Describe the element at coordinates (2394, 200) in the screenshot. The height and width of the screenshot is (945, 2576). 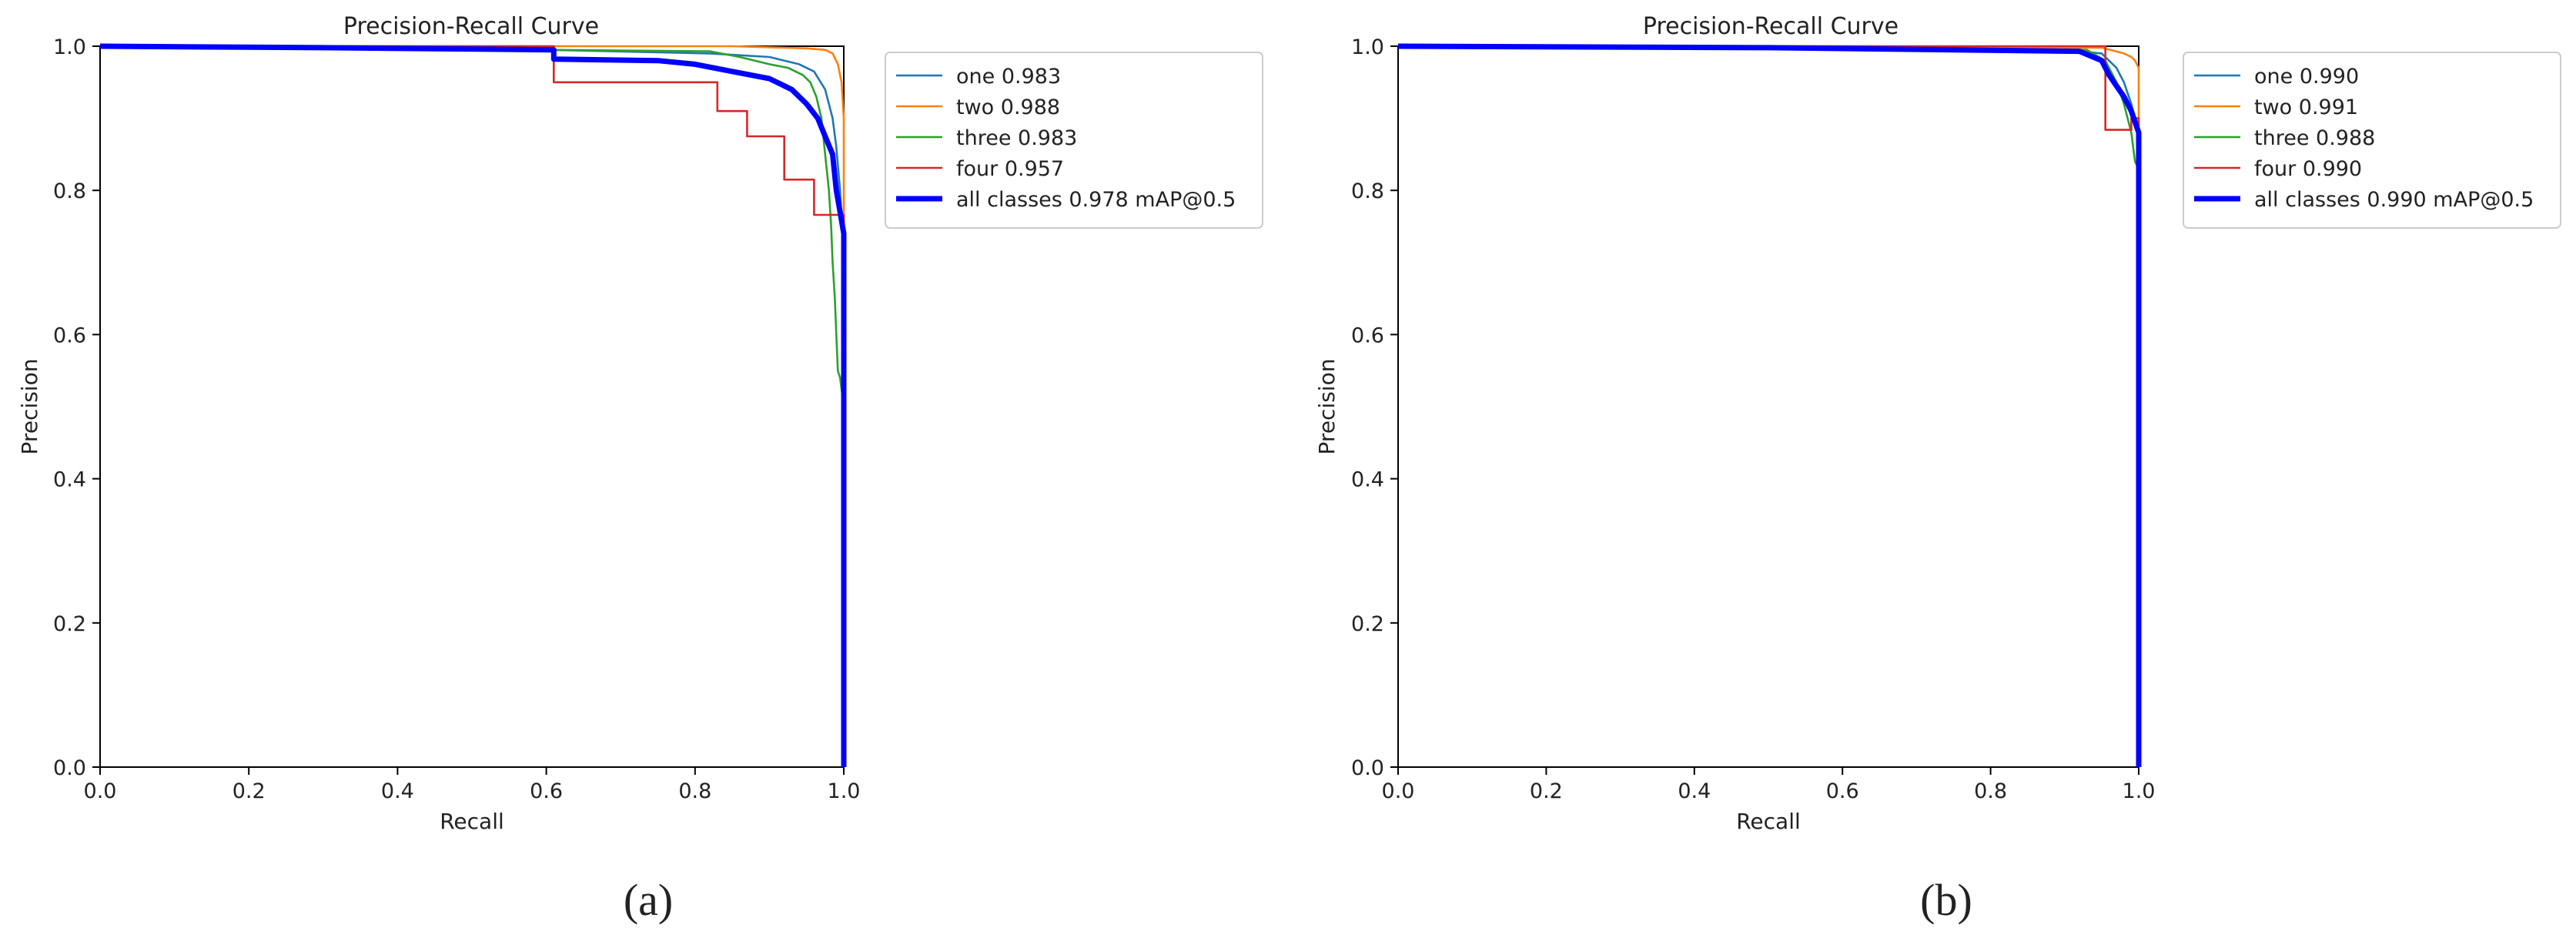
I see `legend-entry: all classes 0.990 mAP@0.5` at that location.